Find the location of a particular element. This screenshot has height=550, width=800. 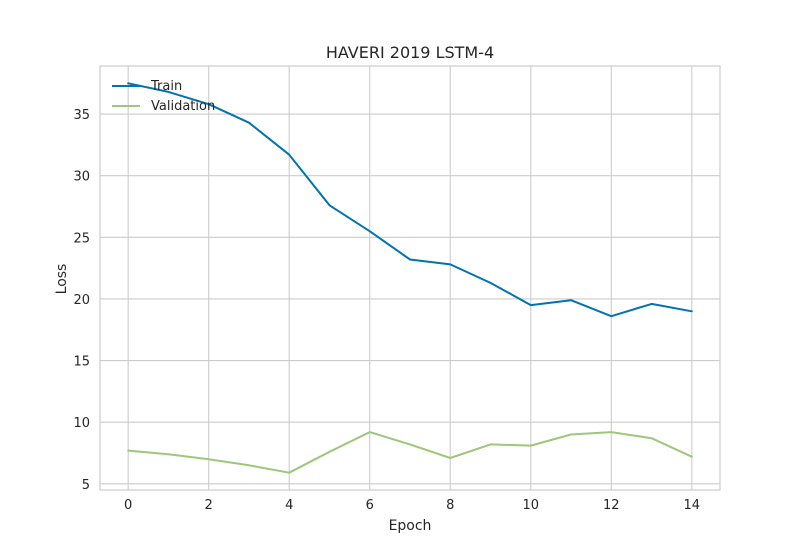

x-tick-label: 8 is located at coordinates (450, 505).